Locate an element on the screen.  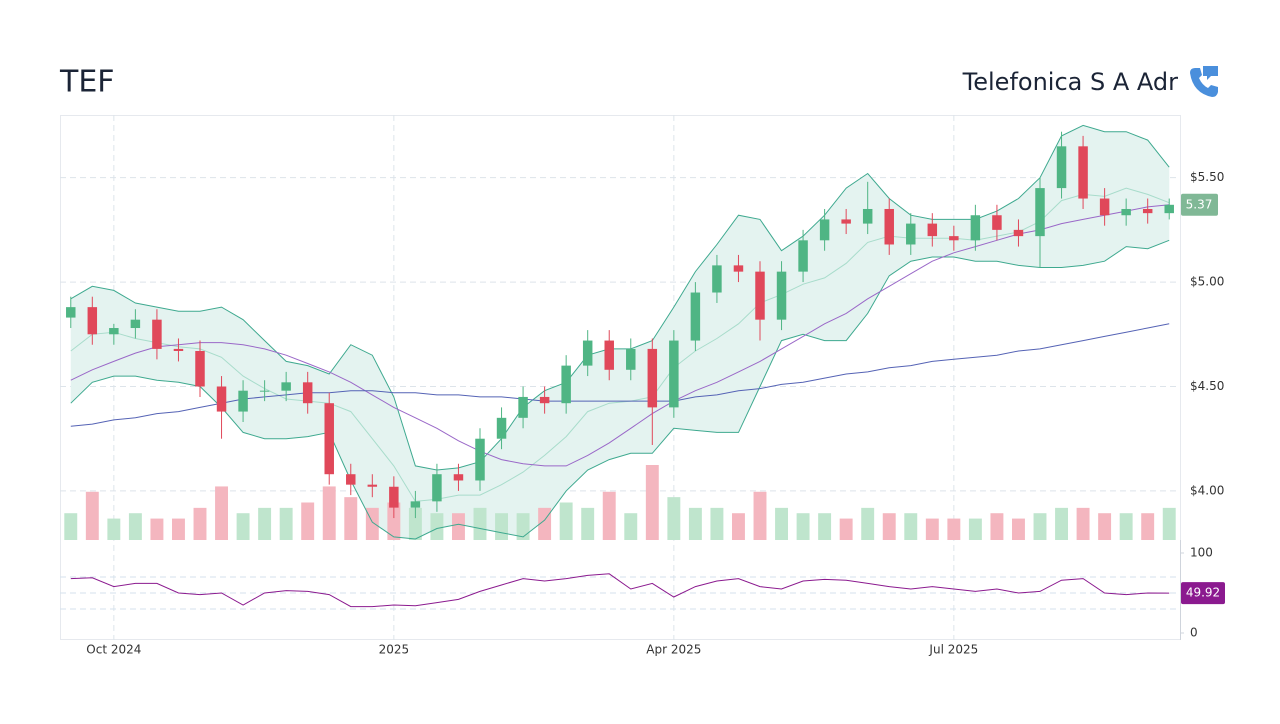
y-tick-label: $4.50 is located at coordinates (1207, 386).